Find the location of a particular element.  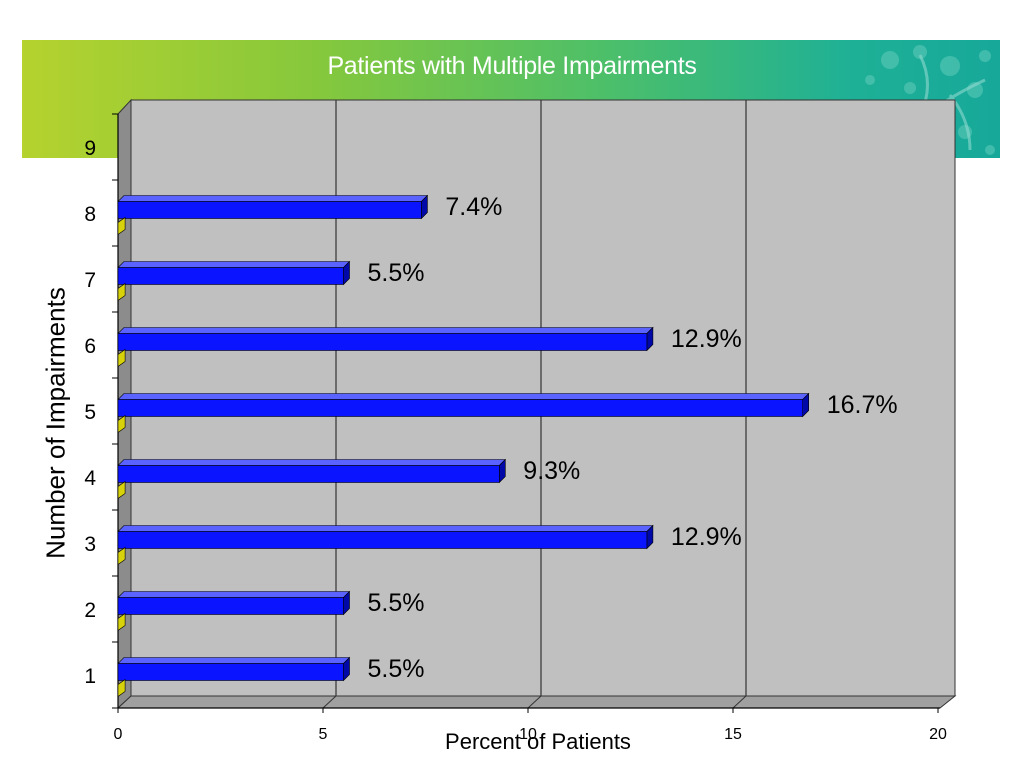

y-tick-label: 2 is located at coordinates (90, 610).